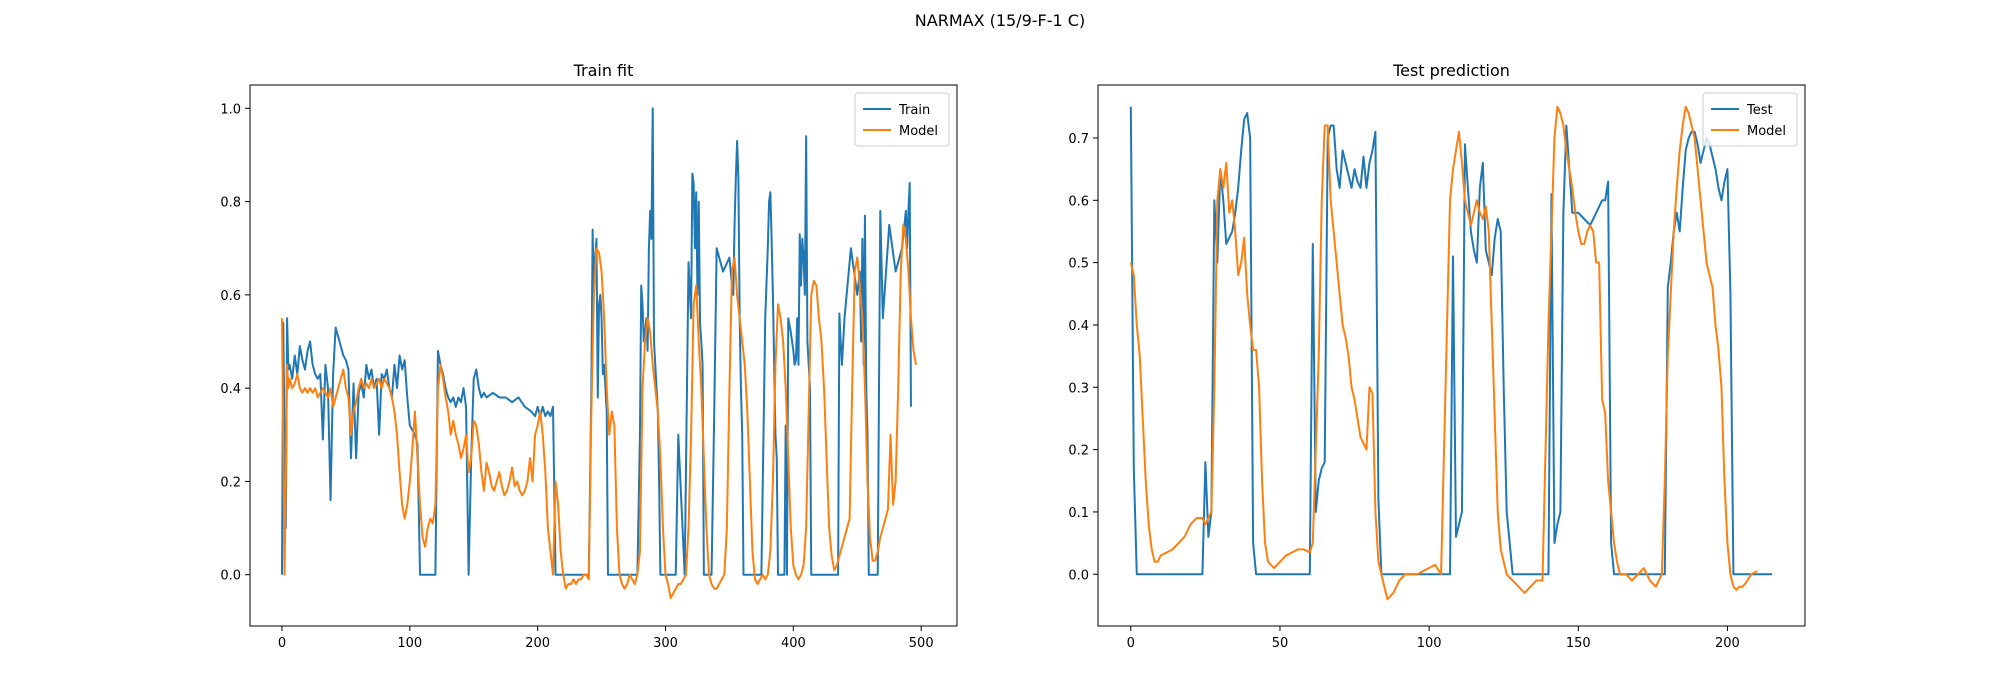  What do you see at coordinates (230, 482) in the screenshot?
I see `train-fit-y-tick-label: 0.2` at bounding box center [230, 482].